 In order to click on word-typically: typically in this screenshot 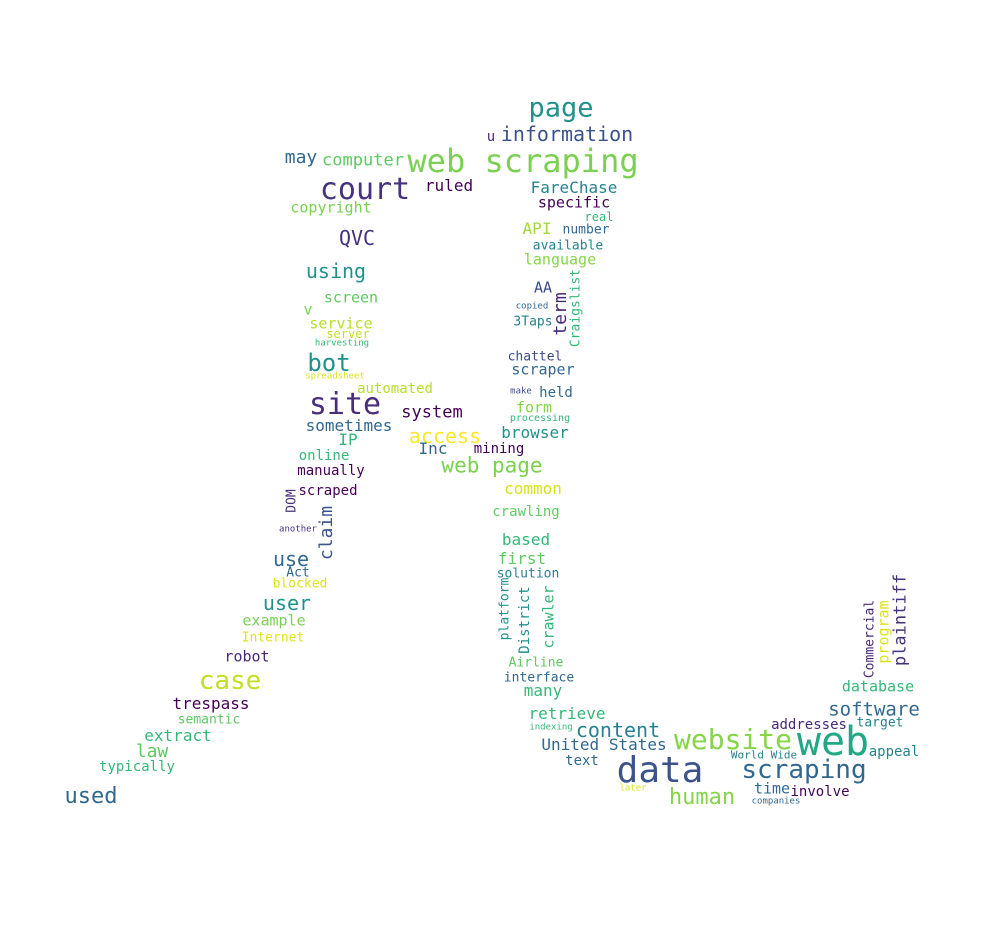, I will do `click(137, 767)`.